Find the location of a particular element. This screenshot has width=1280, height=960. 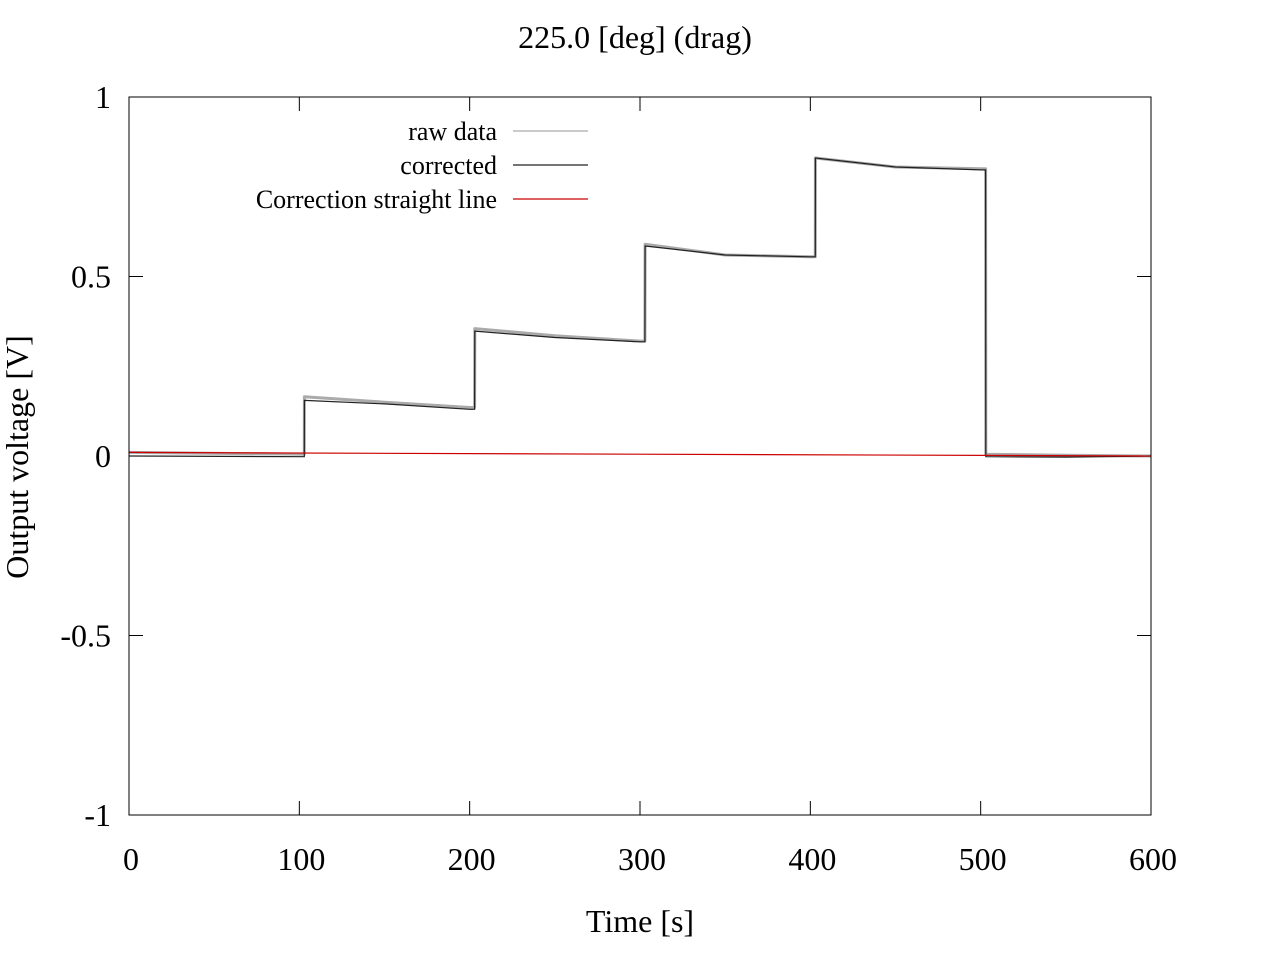

x-tick-label: 600 is located at coordinates (1153, 859).